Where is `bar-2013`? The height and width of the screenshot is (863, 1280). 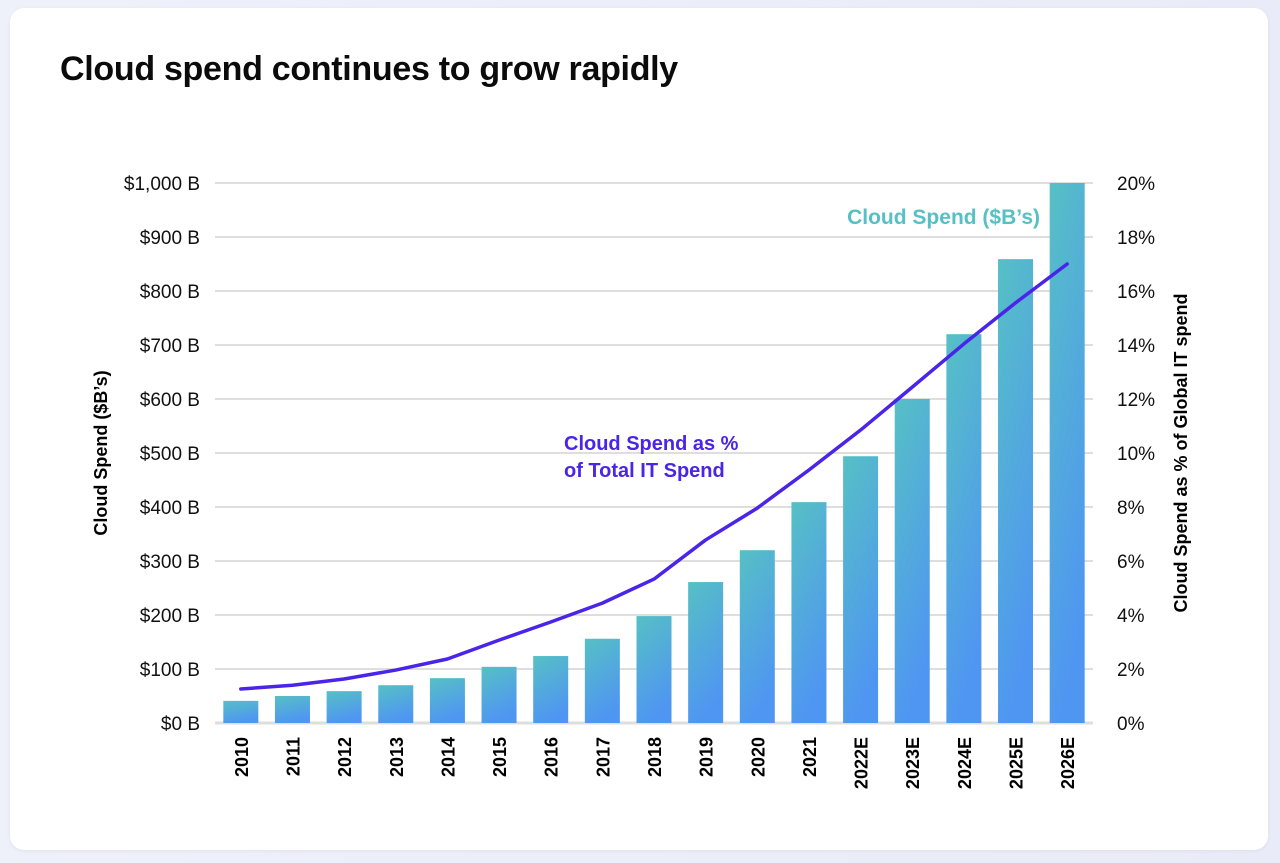
bar-2013 is located at coordinates (396, 704).